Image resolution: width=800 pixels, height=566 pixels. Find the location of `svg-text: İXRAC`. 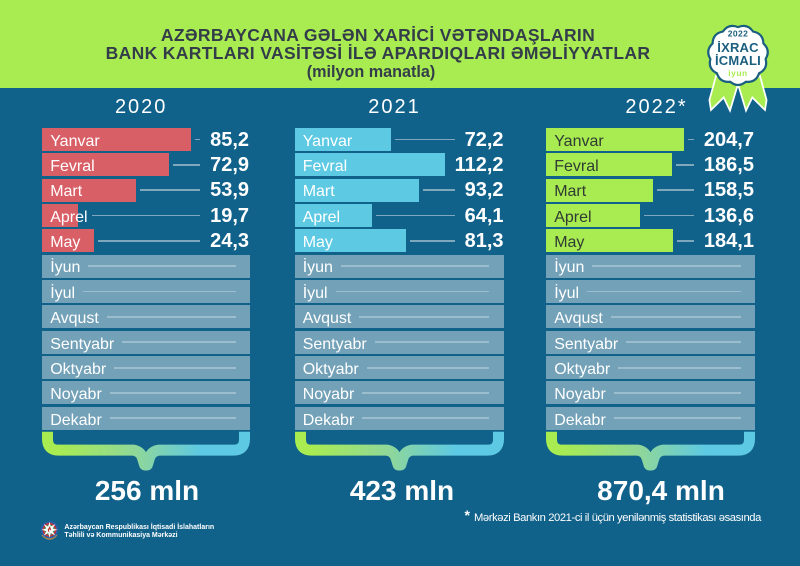

svg-text: İXRAC is located at coordinates (738, 47).